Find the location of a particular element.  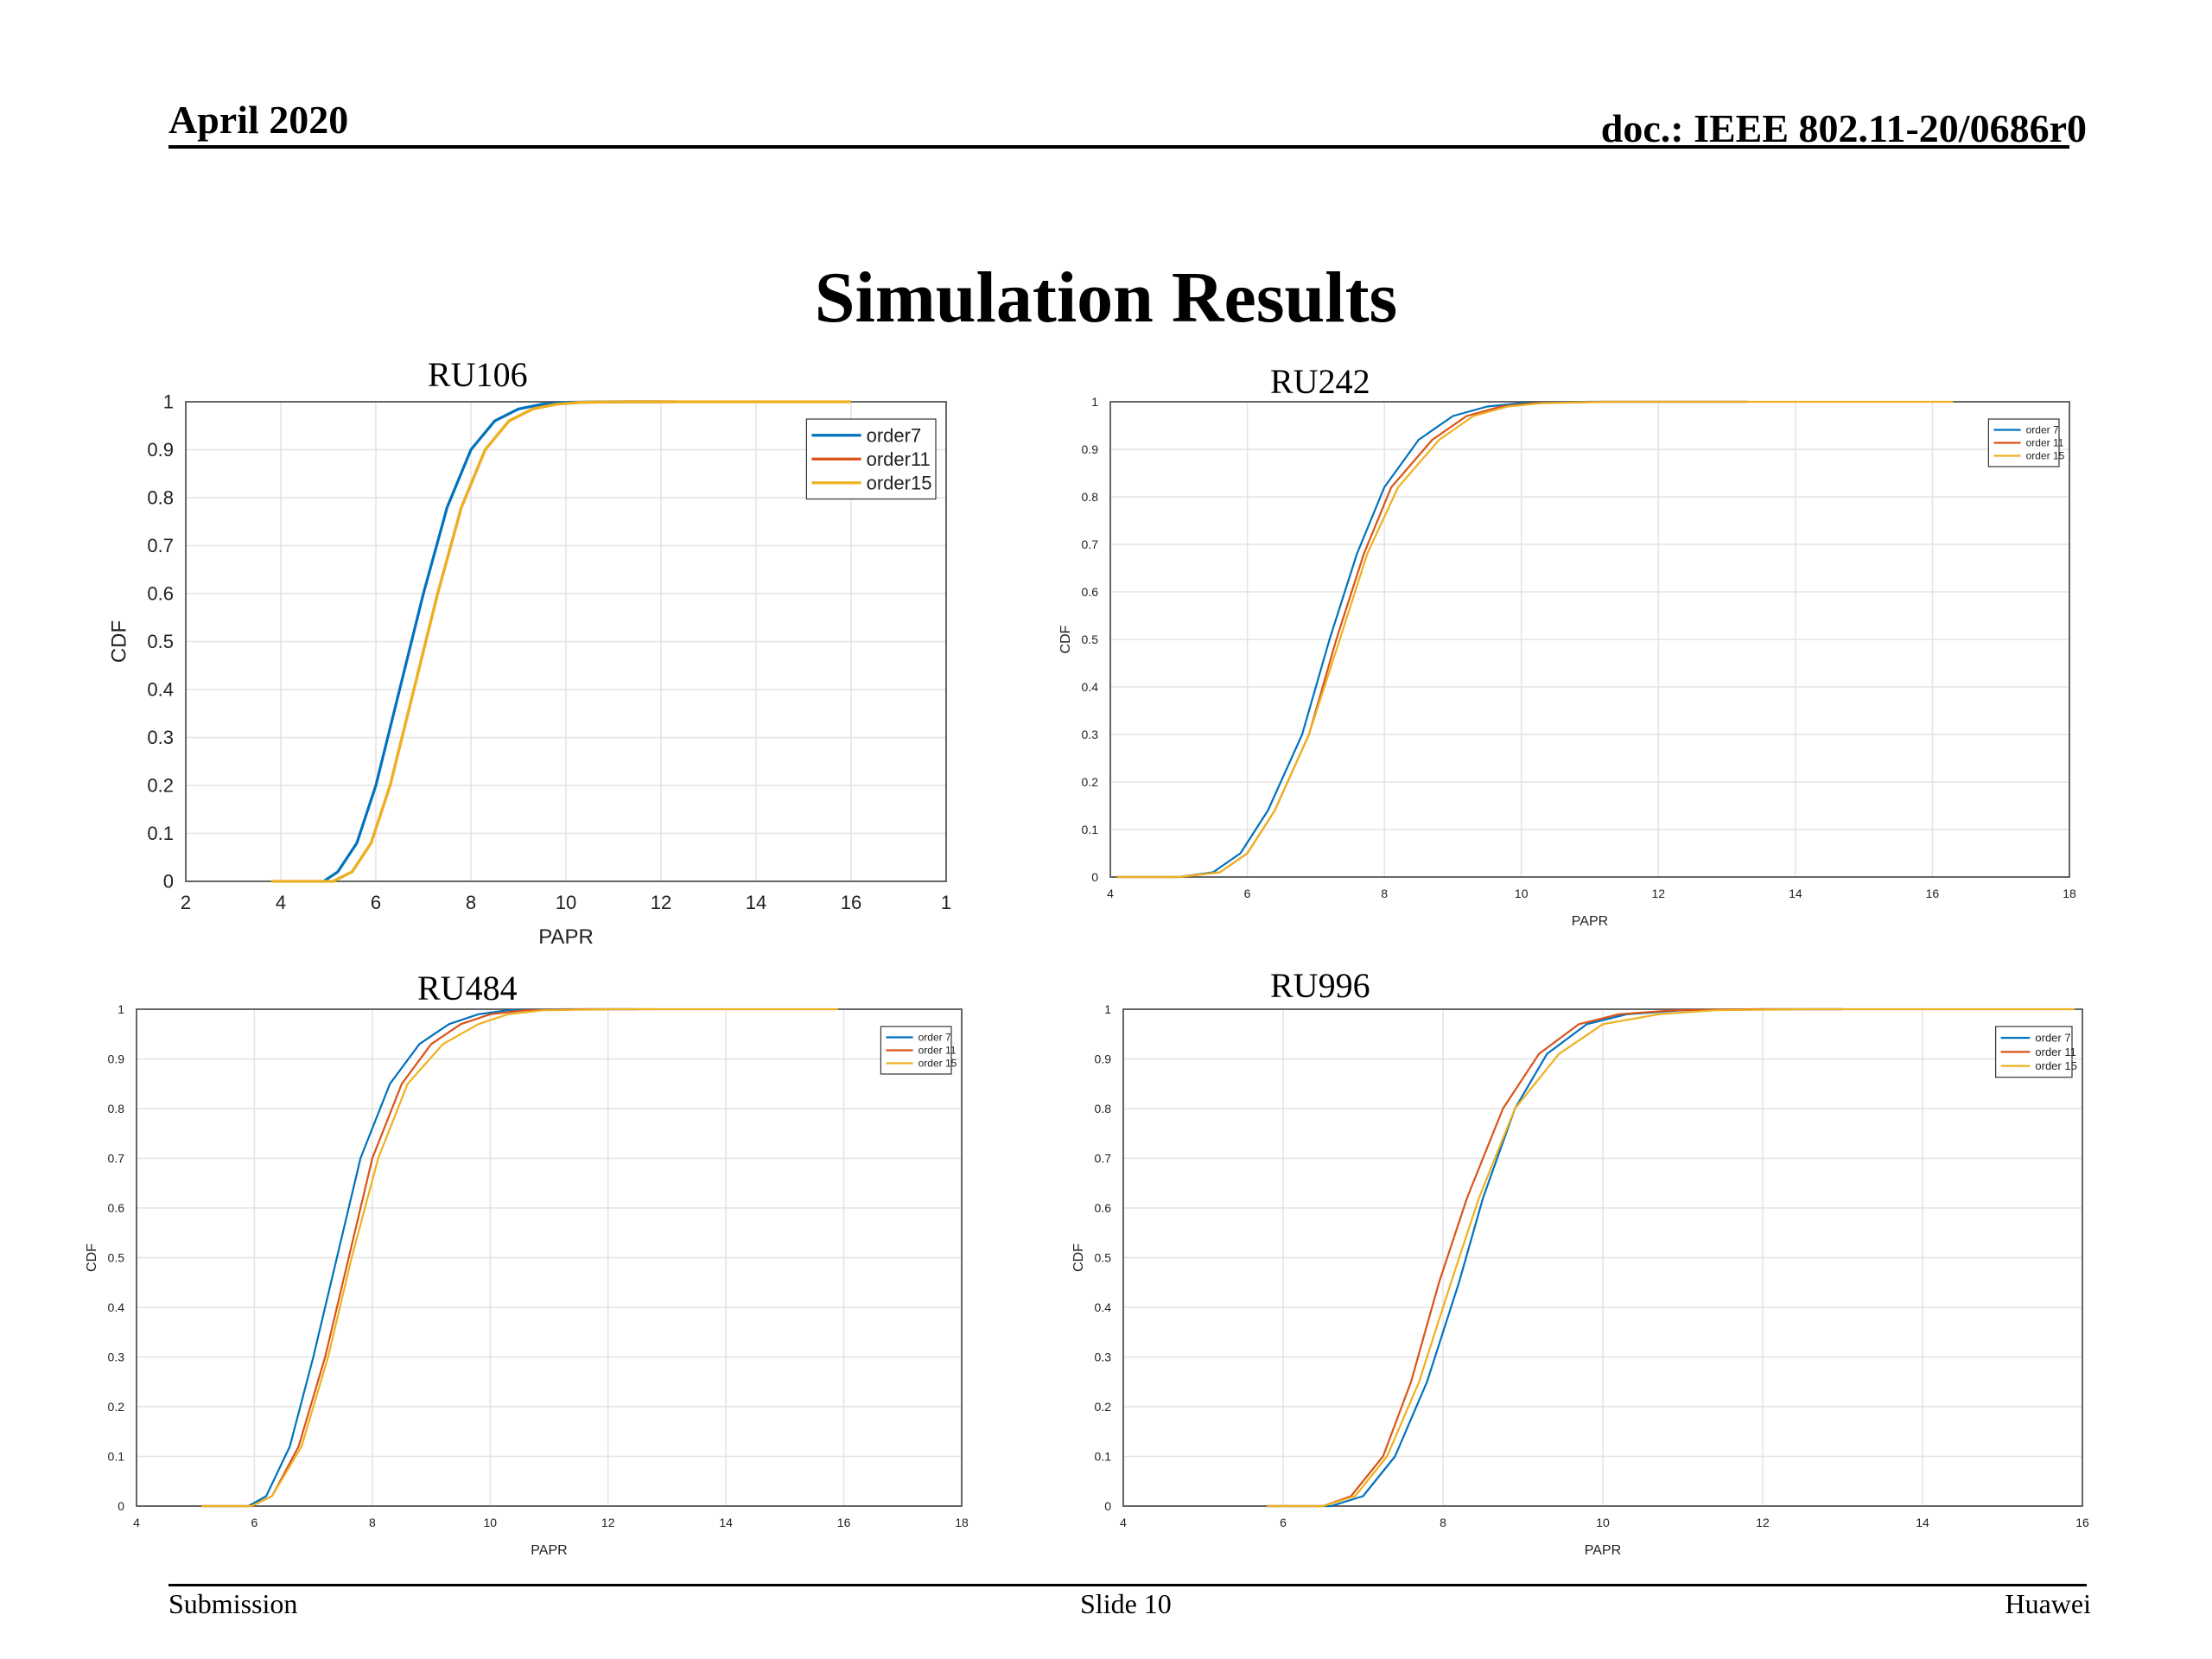

header-rule is located at coordinates (1118, 147).